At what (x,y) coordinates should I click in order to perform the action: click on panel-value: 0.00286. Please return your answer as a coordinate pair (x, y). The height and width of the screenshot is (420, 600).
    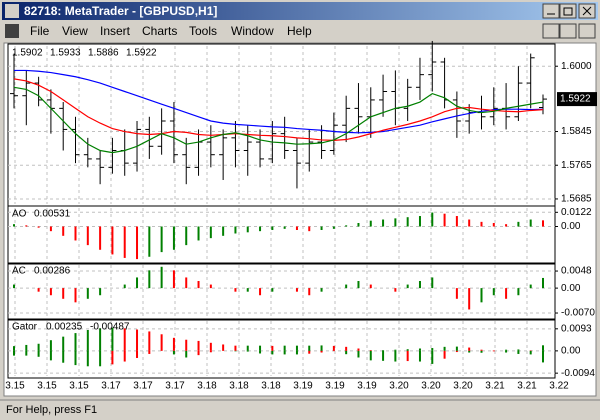
    Looking at the image, I should click on (52, 271).